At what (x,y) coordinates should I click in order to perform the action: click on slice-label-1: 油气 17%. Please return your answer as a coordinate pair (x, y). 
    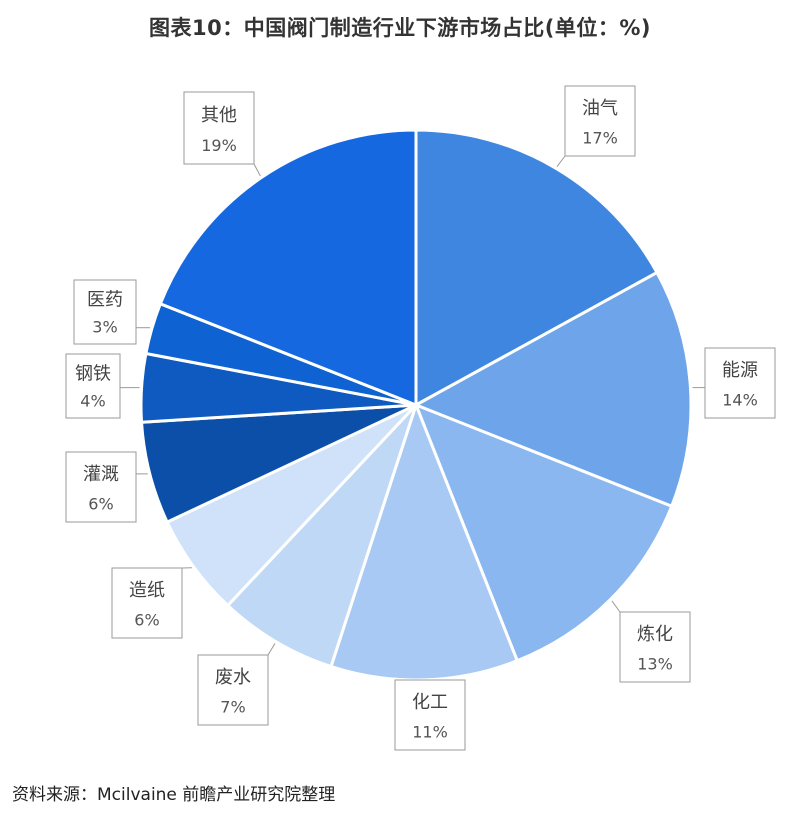
    Looking at the image, I should click on (600, 121).